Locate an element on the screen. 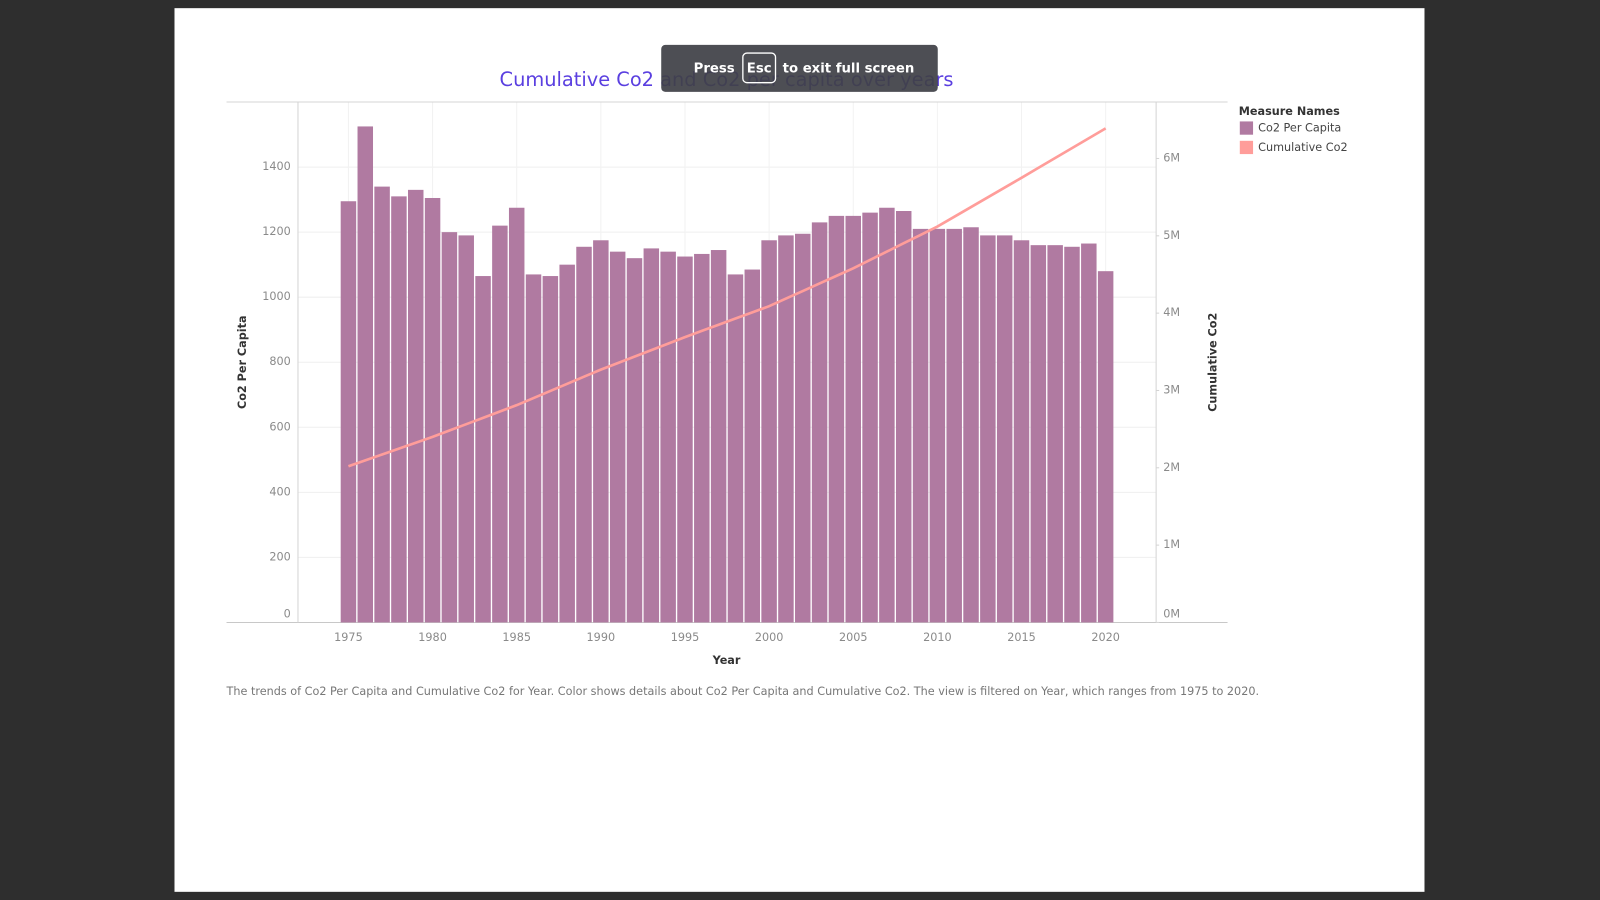  y2-tick-label: 5M is located at coordinates (1171, 235).